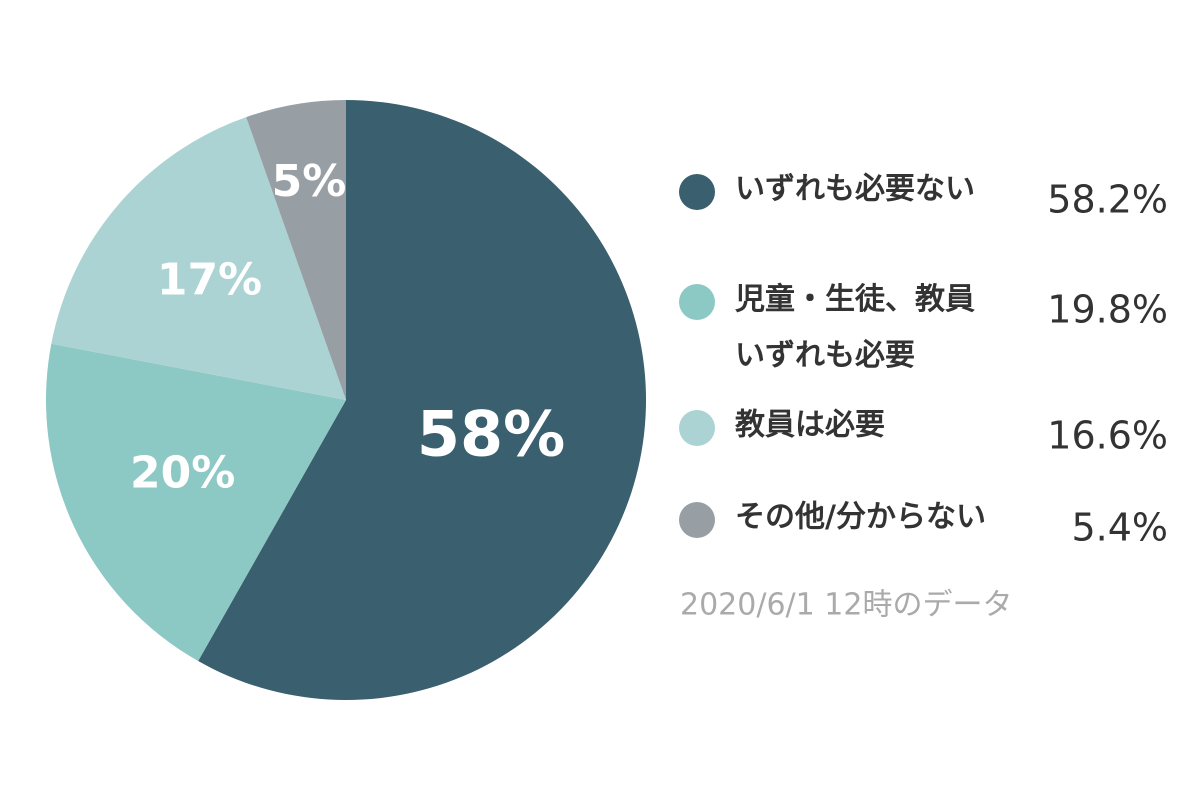 The height and width of the screenshot is (800, 1200). What do you see at coordinates (182, 473) in the screenshot?
I see `slice-label: 20%` at bounding box center [182, 473].